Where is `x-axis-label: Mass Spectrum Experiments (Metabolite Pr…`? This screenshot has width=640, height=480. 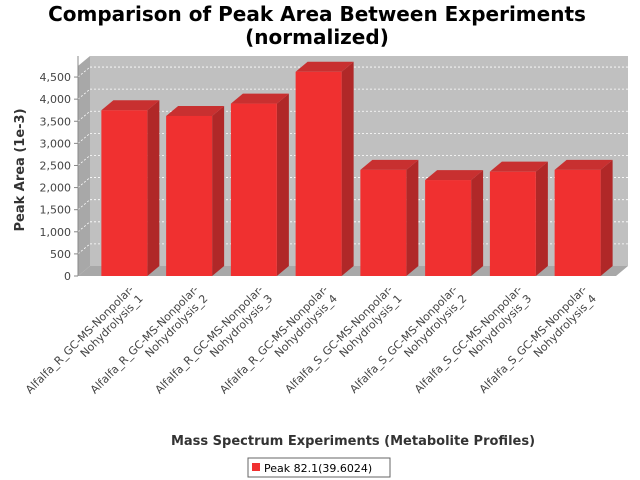
x-axis-label: Mass Spectrum Experiments (Metabolite Pr… is located at coordinates (353, 441).